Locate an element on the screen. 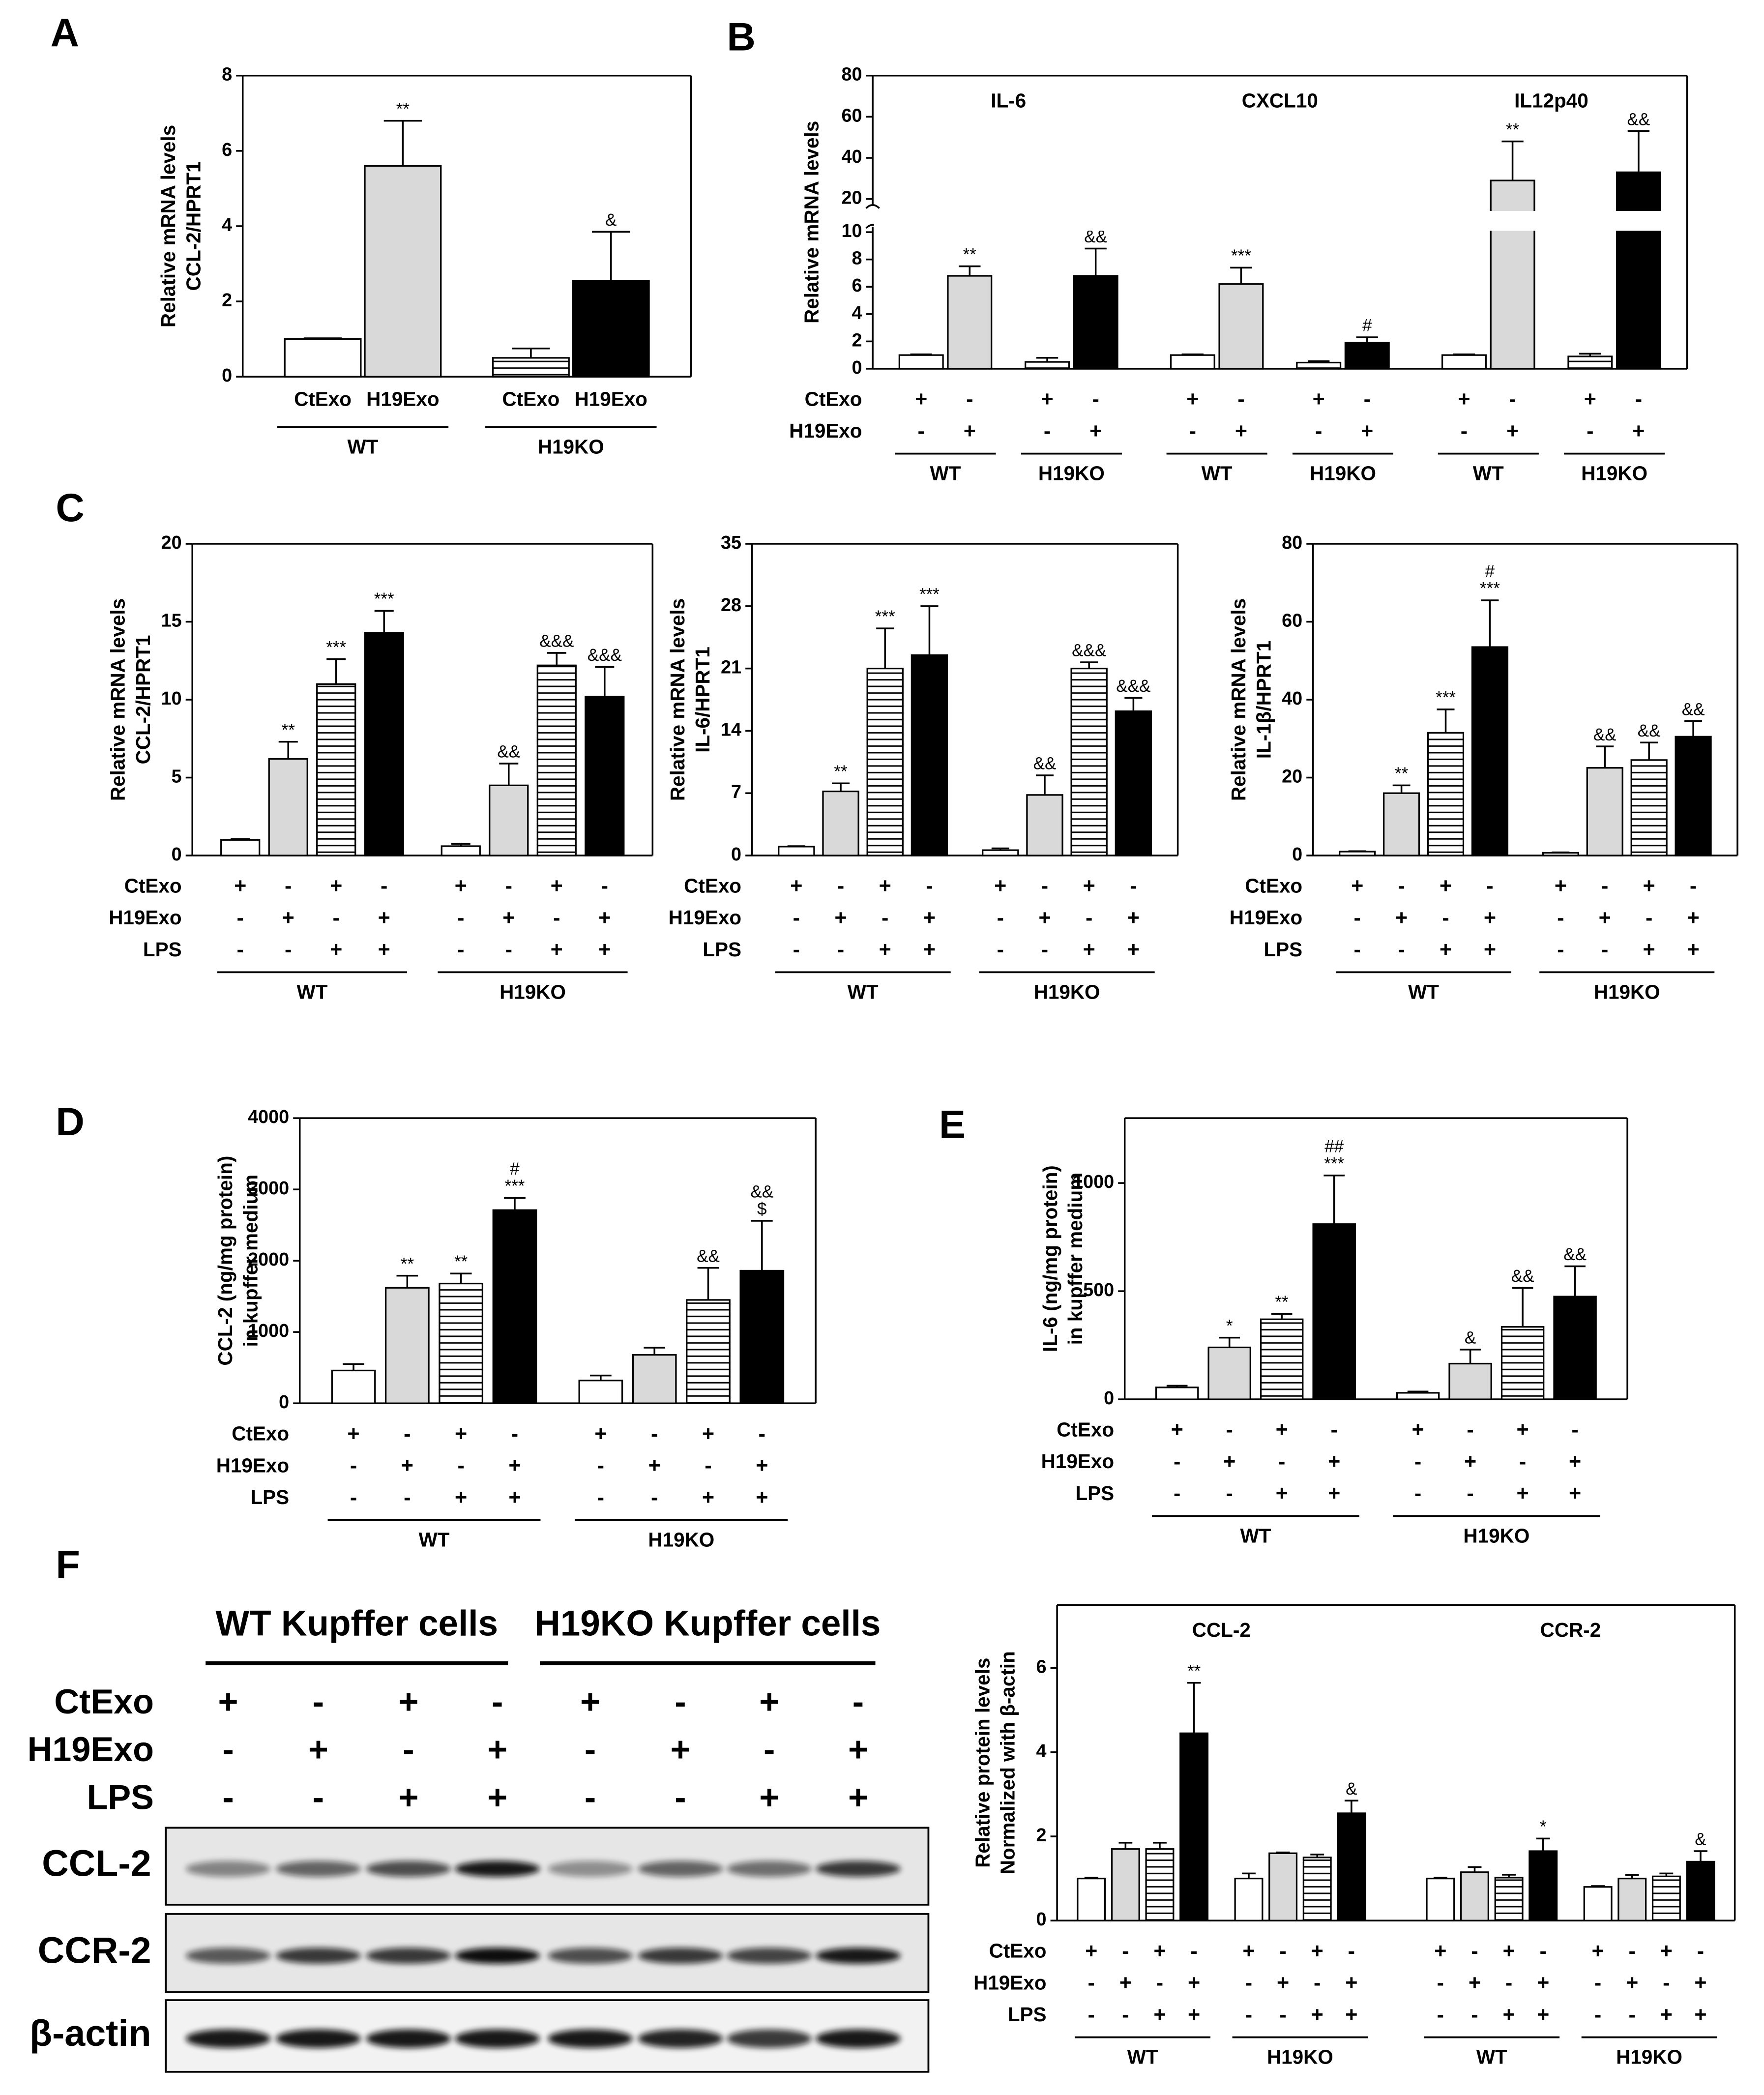  x-tick-label: CtExo is located at coordinates (530, 398).